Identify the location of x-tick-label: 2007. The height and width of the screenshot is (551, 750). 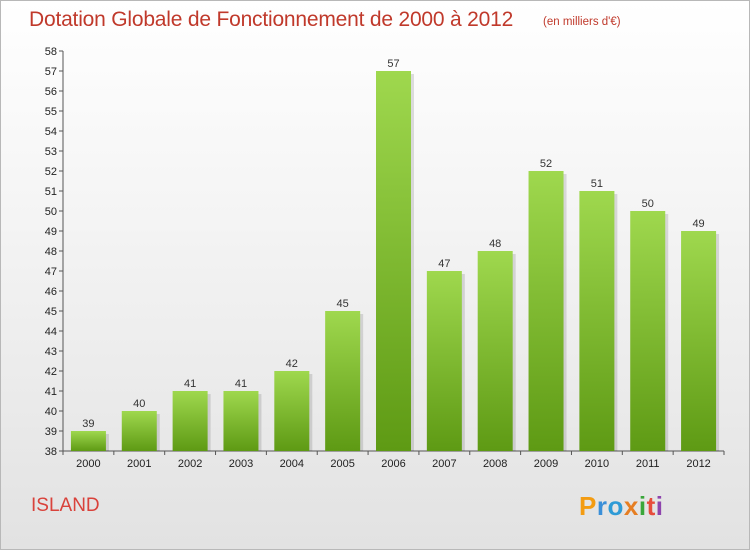
(444, 464).